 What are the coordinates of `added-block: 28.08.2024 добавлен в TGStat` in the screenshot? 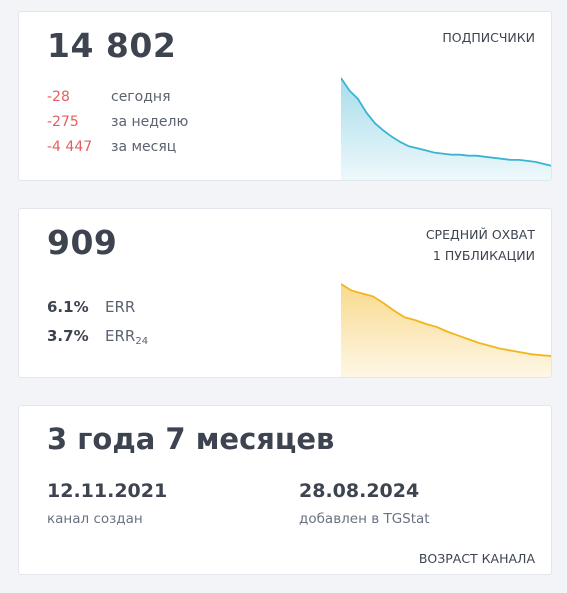 It's located at (364, 503).